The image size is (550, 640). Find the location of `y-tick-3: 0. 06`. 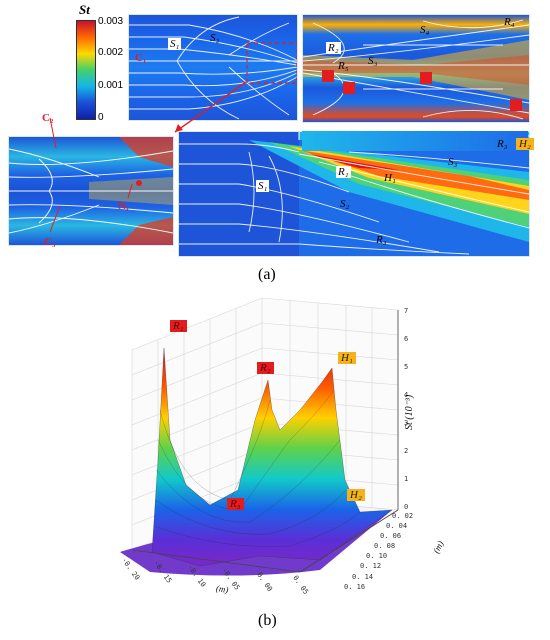

y-tick-3: 0. 06 is located at coordinates (391, 536).